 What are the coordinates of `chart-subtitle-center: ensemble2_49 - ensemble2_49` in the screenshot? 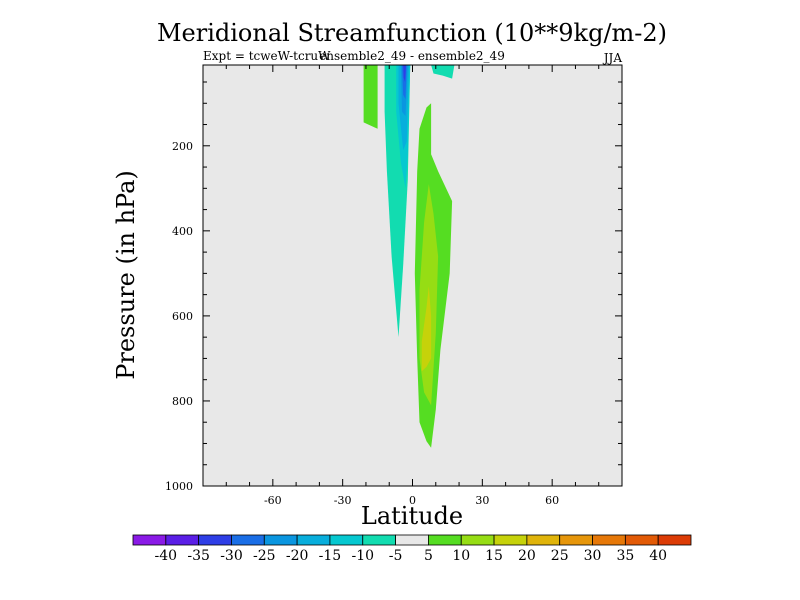 It's located at (412, 56).